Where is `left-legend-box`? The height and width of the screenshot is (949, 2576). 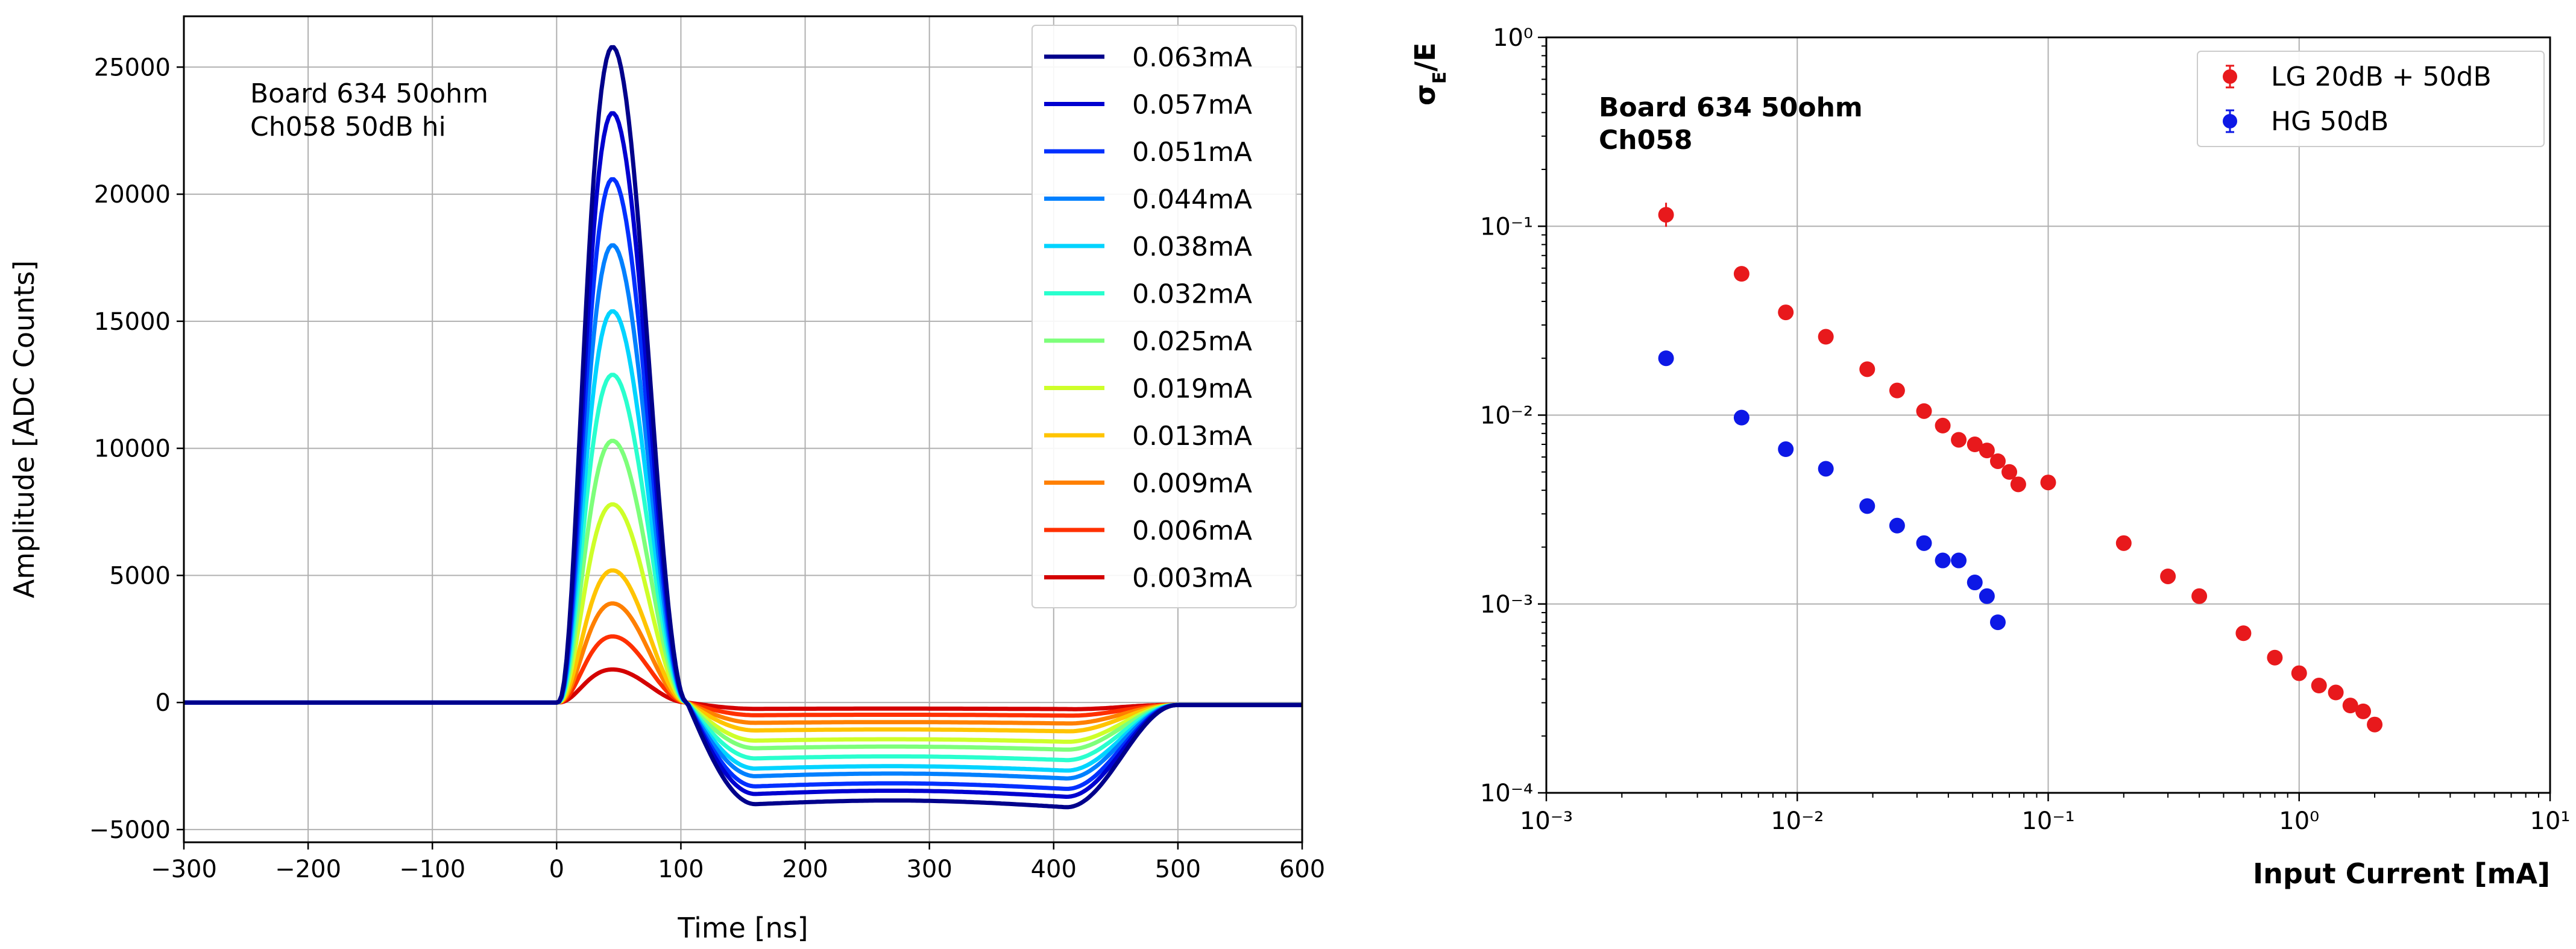
left-legend-box is located at coordinates (1164, 317).